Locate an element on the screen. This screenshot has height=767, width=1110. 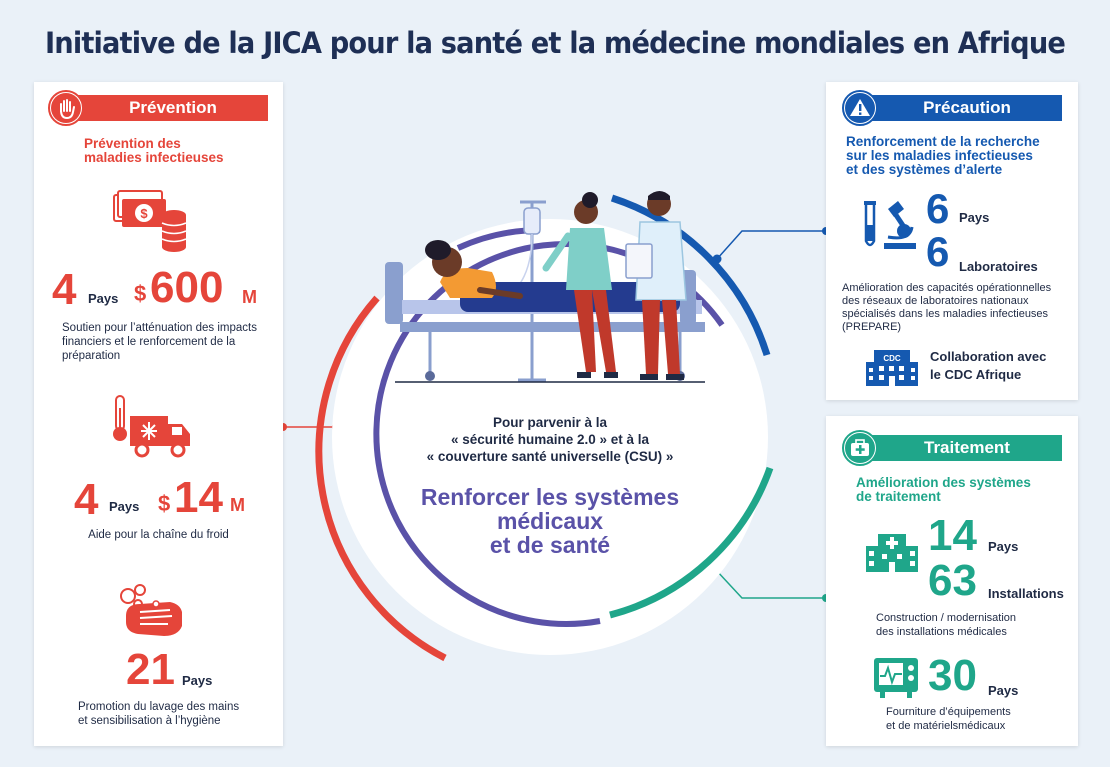
prevention-subtitle: Prévention des maladies infectieuses is located at coordinates (154, 151).